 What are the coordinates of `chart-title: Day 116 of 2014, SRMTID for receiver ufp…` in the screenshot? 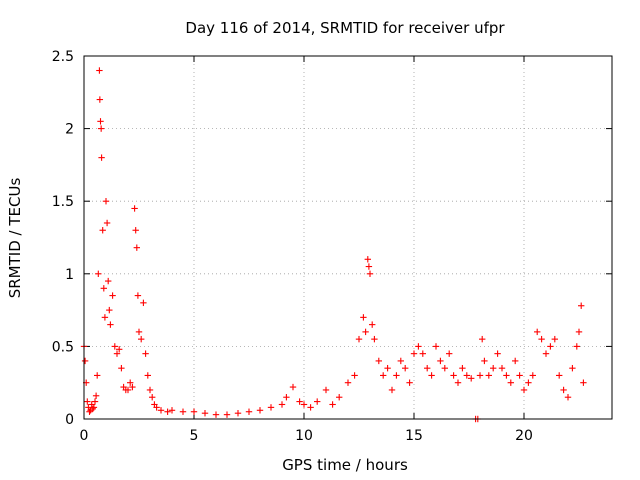 It's located at (345, 28).